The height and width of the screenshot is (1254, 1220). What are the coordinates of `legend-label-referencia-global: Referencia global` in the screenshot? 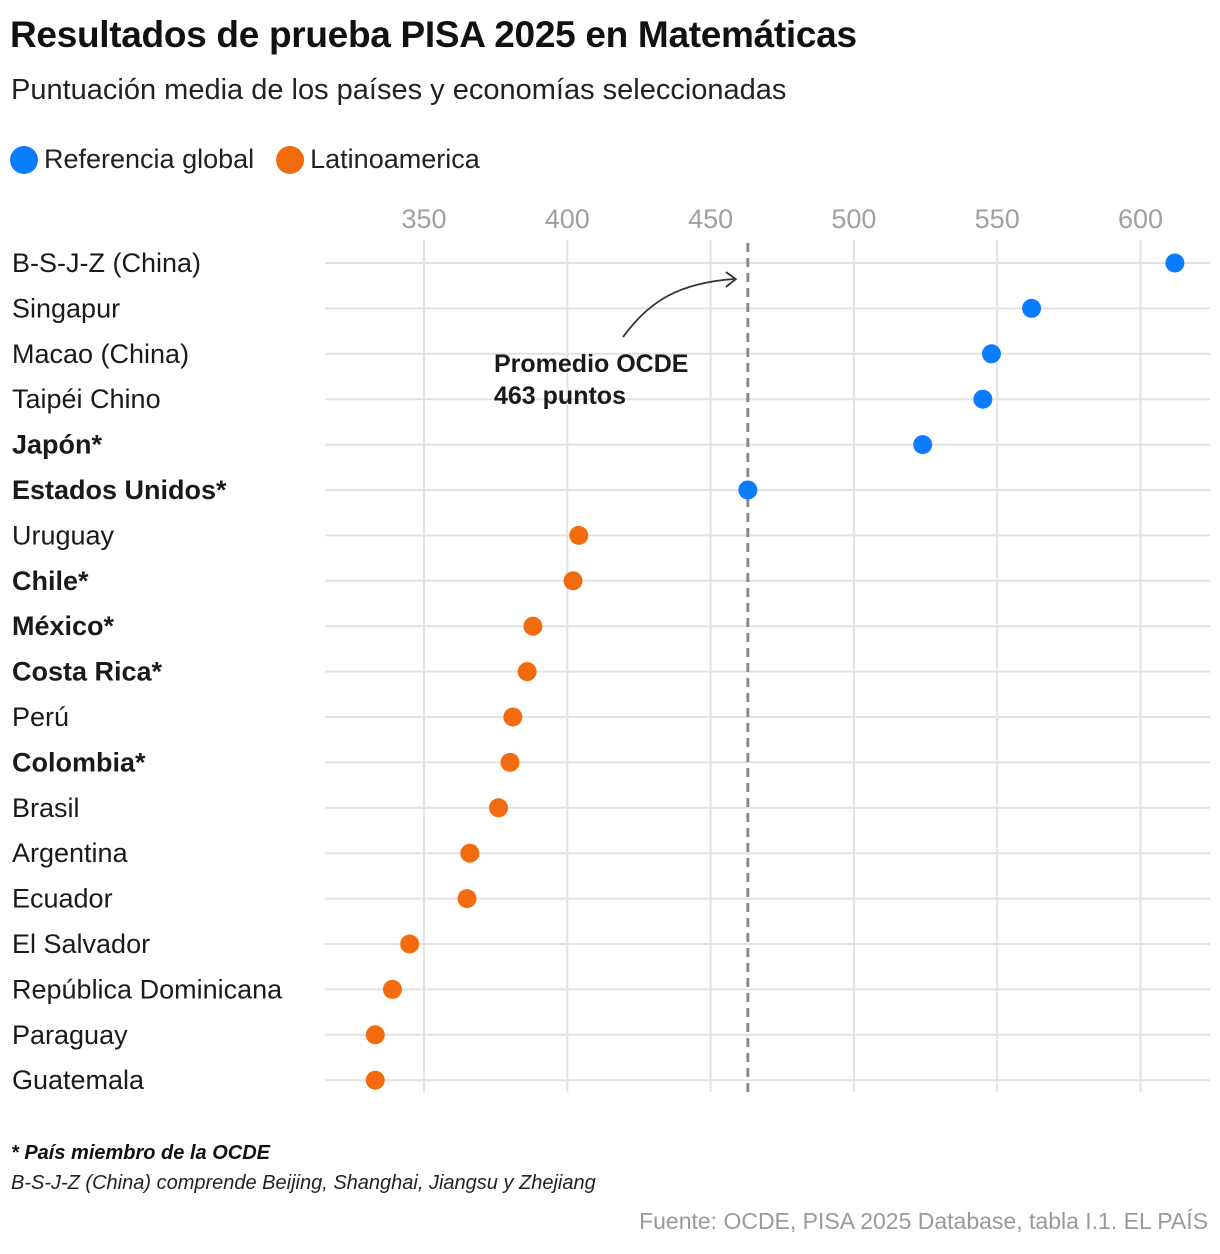 It's located at (149, 159).